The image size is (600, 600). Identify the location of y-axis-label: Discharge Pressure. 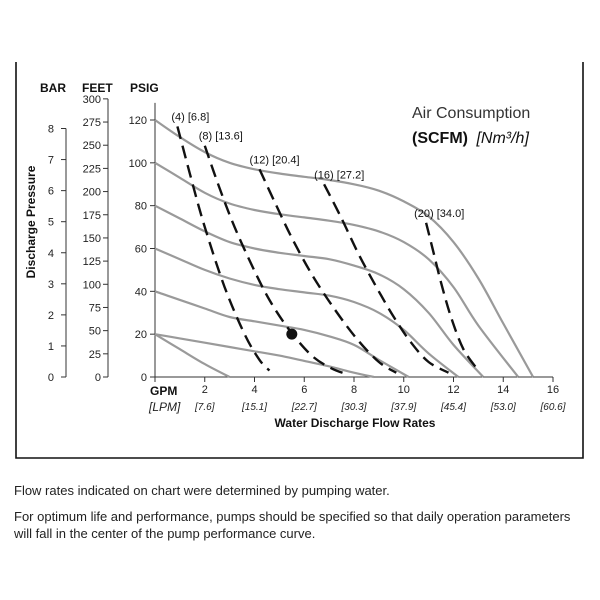
(31, 221).